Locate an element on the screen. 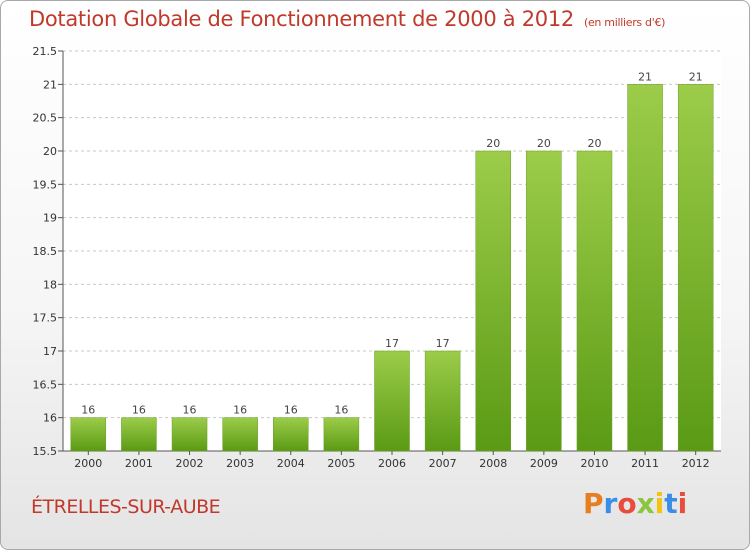 The image size is (750, 550). chart-subtitle: (en milliers d'€) is located at coordinates (624, 22).